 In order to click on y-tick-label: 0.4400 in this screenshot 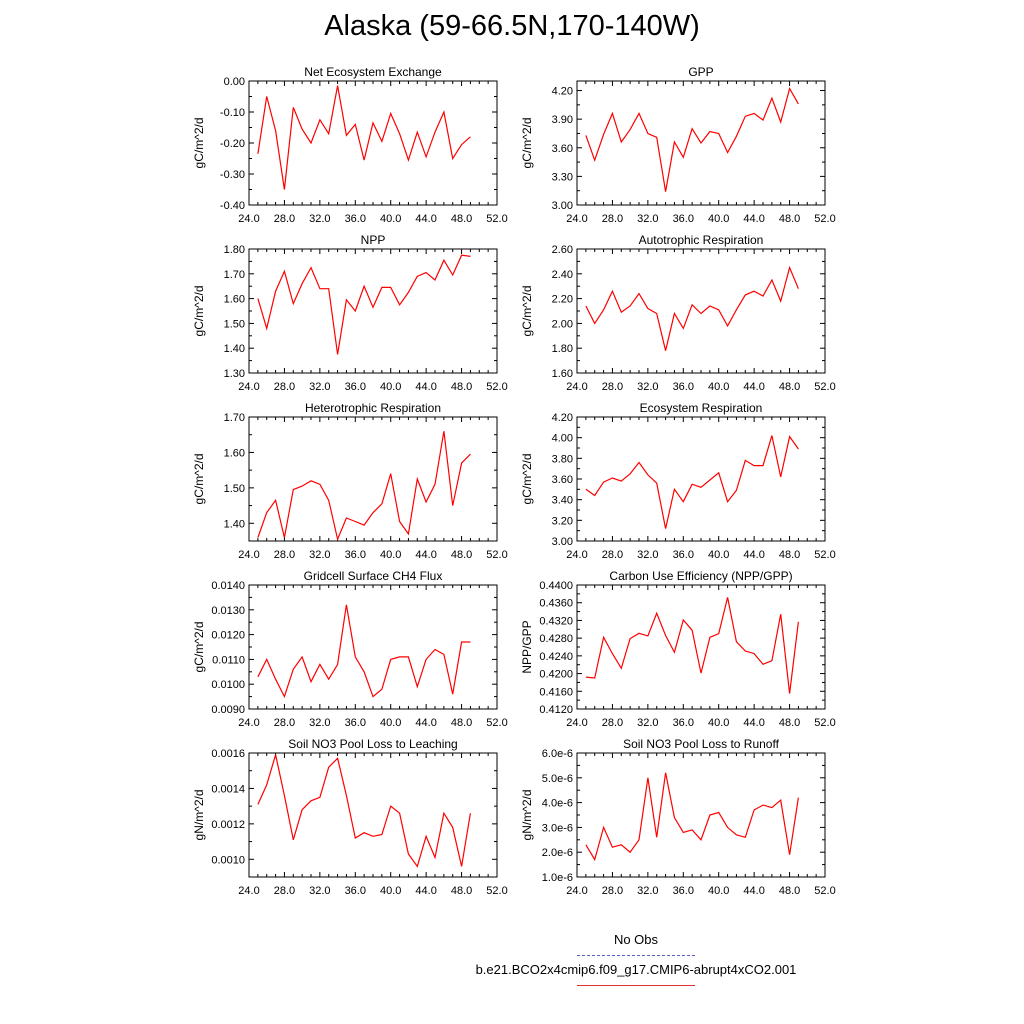, I will do `click(556, 586)`.